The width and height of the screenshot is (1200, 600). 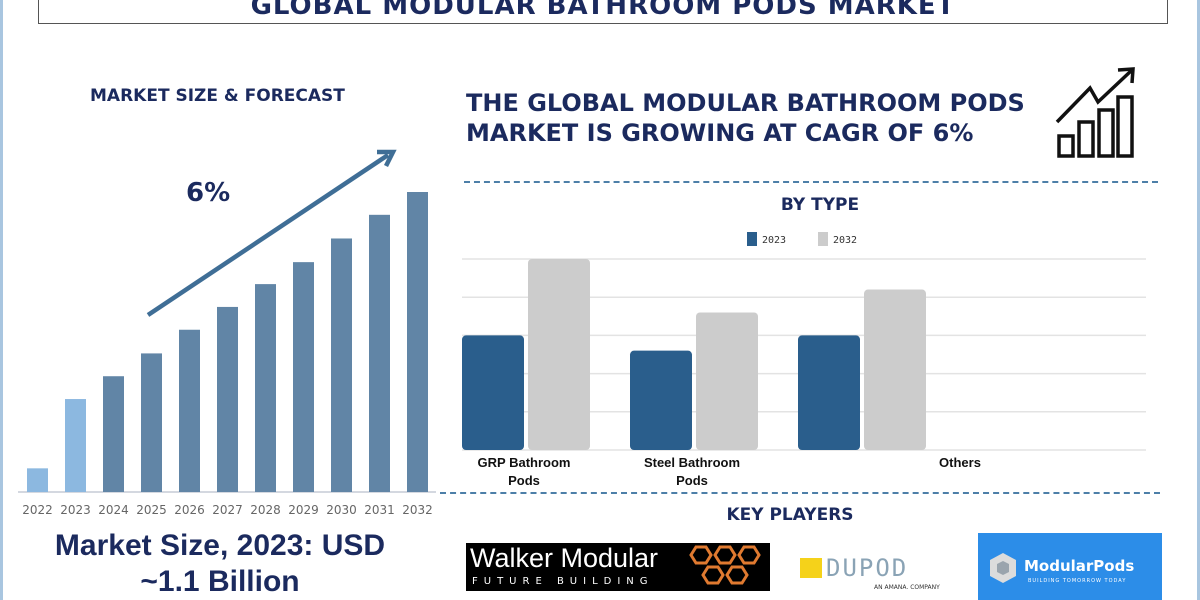 What do you see at coordinates (1198, 300) in the screenshot?
I see `right-border` at bounding box center [1198, 300].